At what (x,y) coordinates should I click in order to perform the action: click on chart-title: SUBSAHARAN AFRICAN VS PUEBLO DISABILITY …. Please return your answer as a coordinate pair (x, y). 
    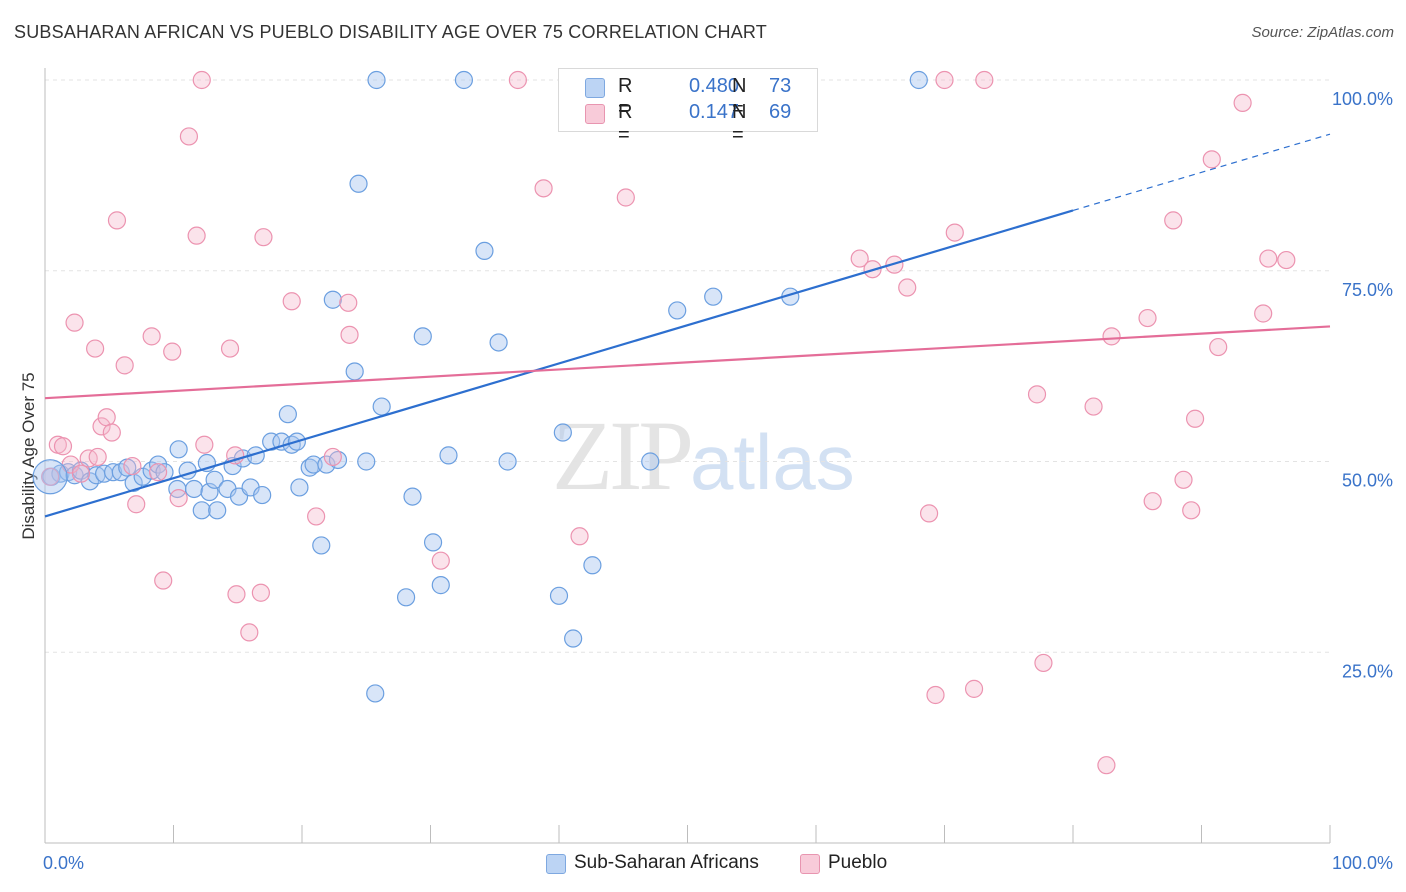
    Looking at the image, I should click on (391, 32).